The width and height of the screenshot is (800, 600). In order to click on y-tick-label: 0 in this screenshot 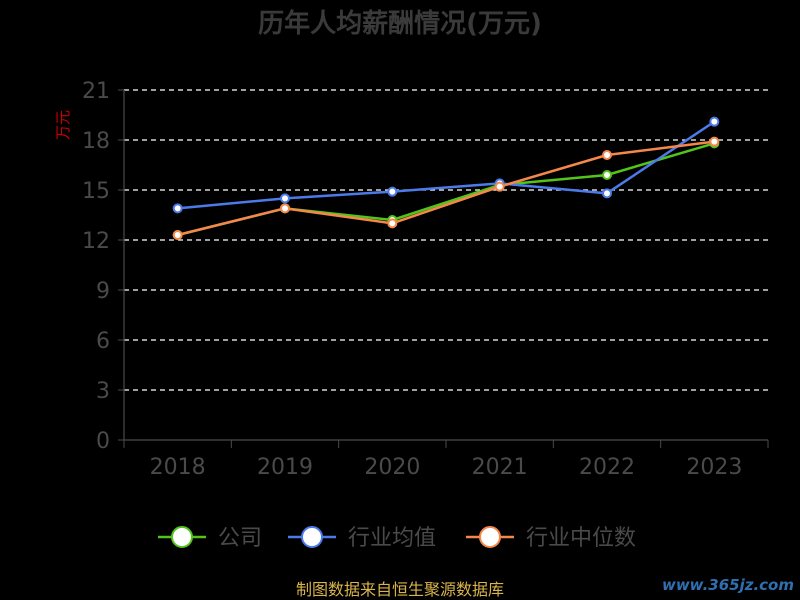, I will do `click(103, 441)`.